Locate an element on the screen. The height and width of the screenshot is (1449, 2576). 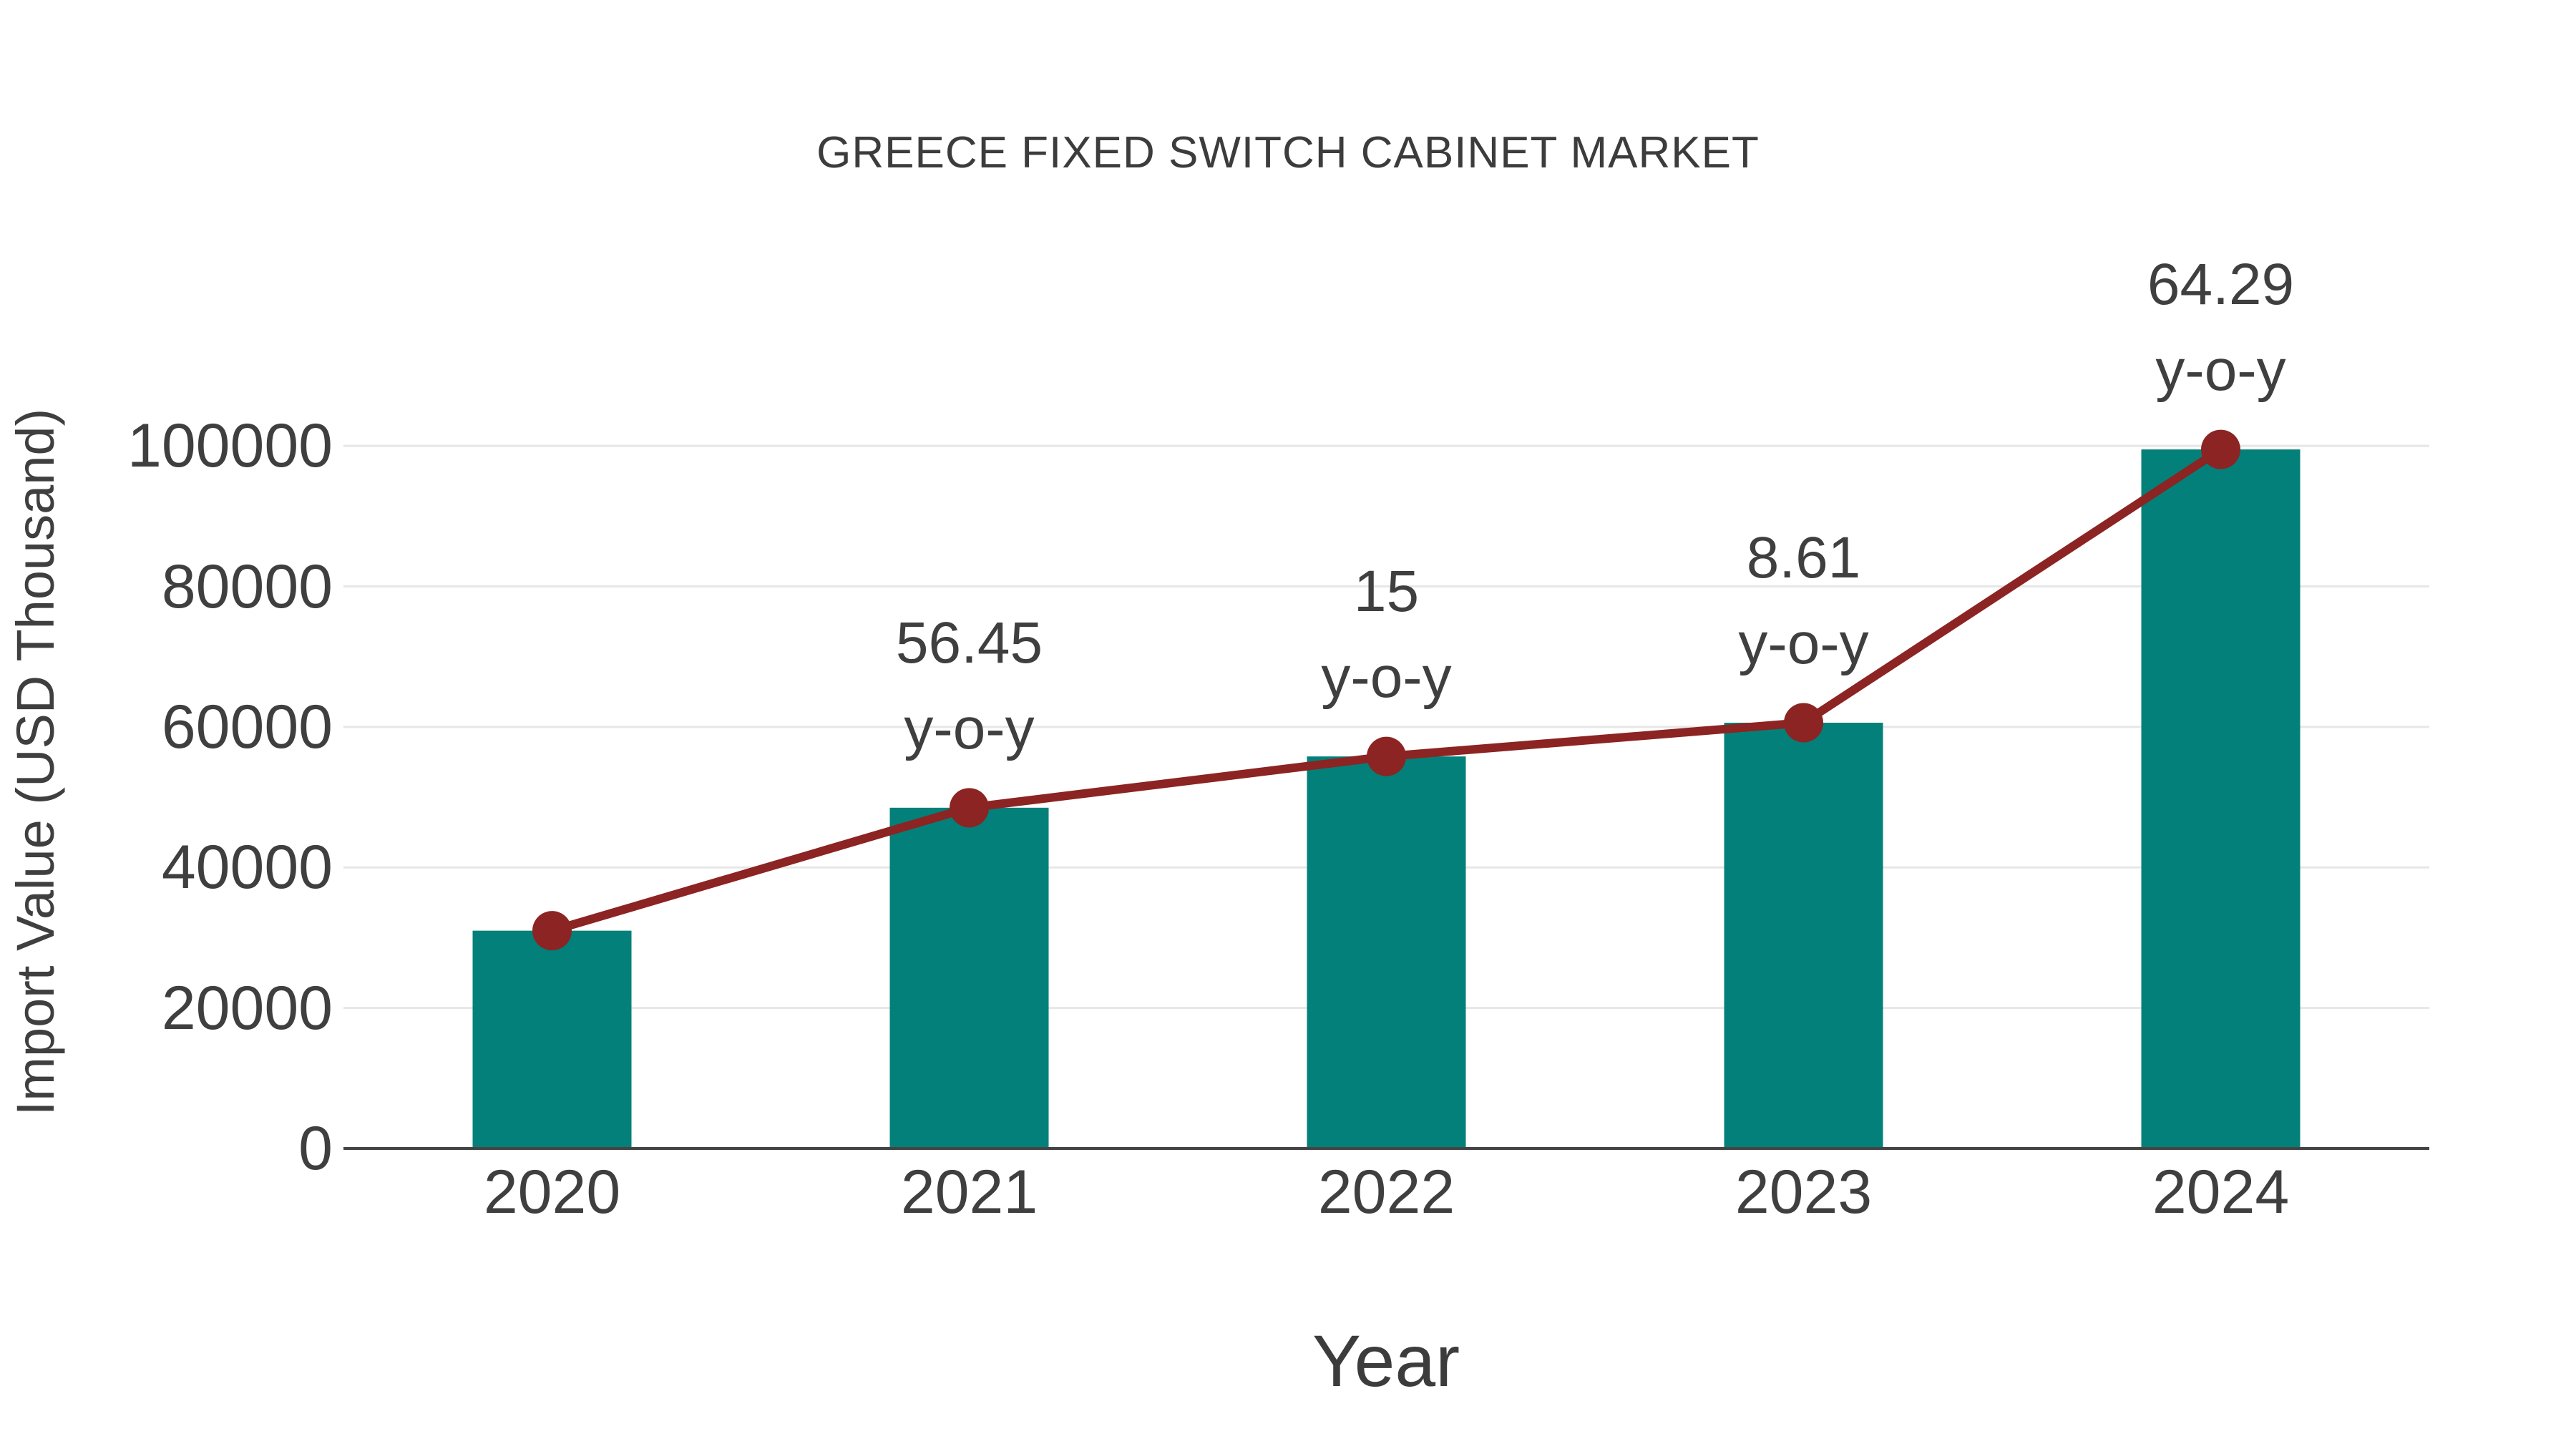
x-tick-label-2024: 2024 is located at coordinates (2221, 1192).